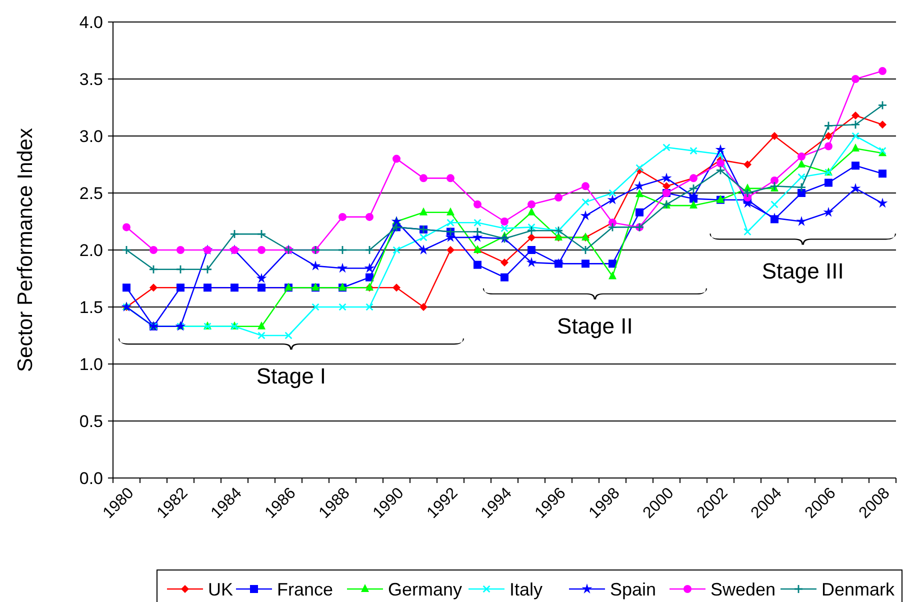  Describe the element at coordinates (91, 307) in the screenshot. I see `y-tick-label: 1.5` at that location.